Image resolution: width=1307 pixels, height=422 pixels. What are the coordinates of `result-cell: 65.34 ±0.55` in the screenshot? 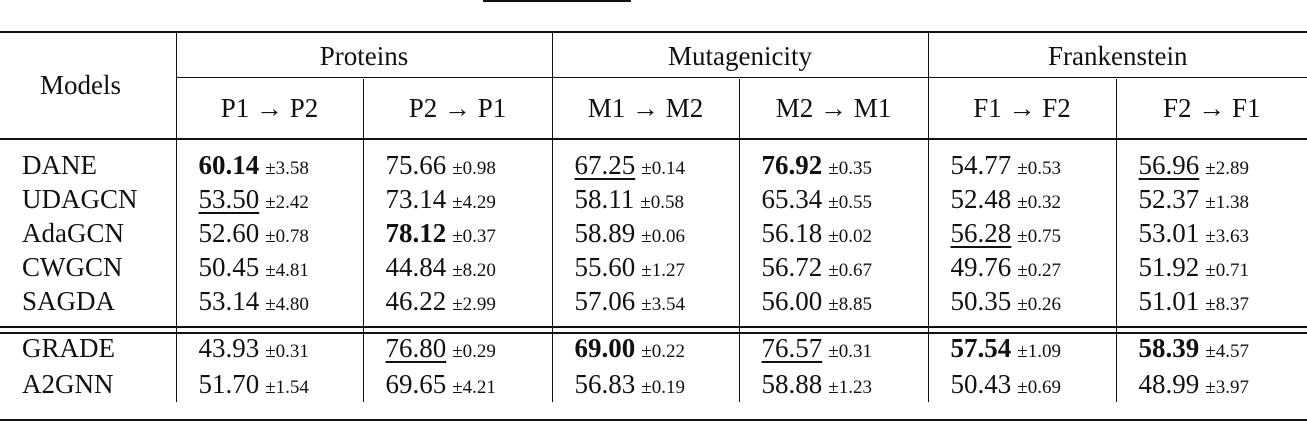 It's located at (833, 199).